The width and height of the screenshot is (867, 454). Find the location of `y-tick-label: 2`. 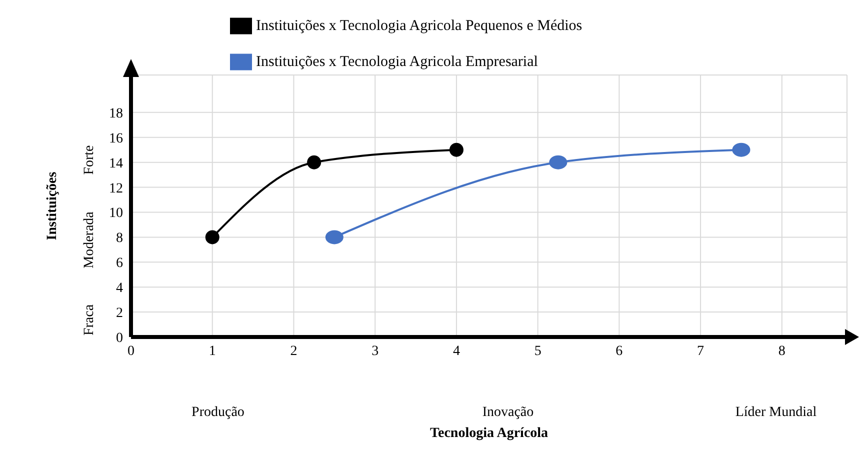

y-tick-label: 2 is located at coordinates (119, 314).